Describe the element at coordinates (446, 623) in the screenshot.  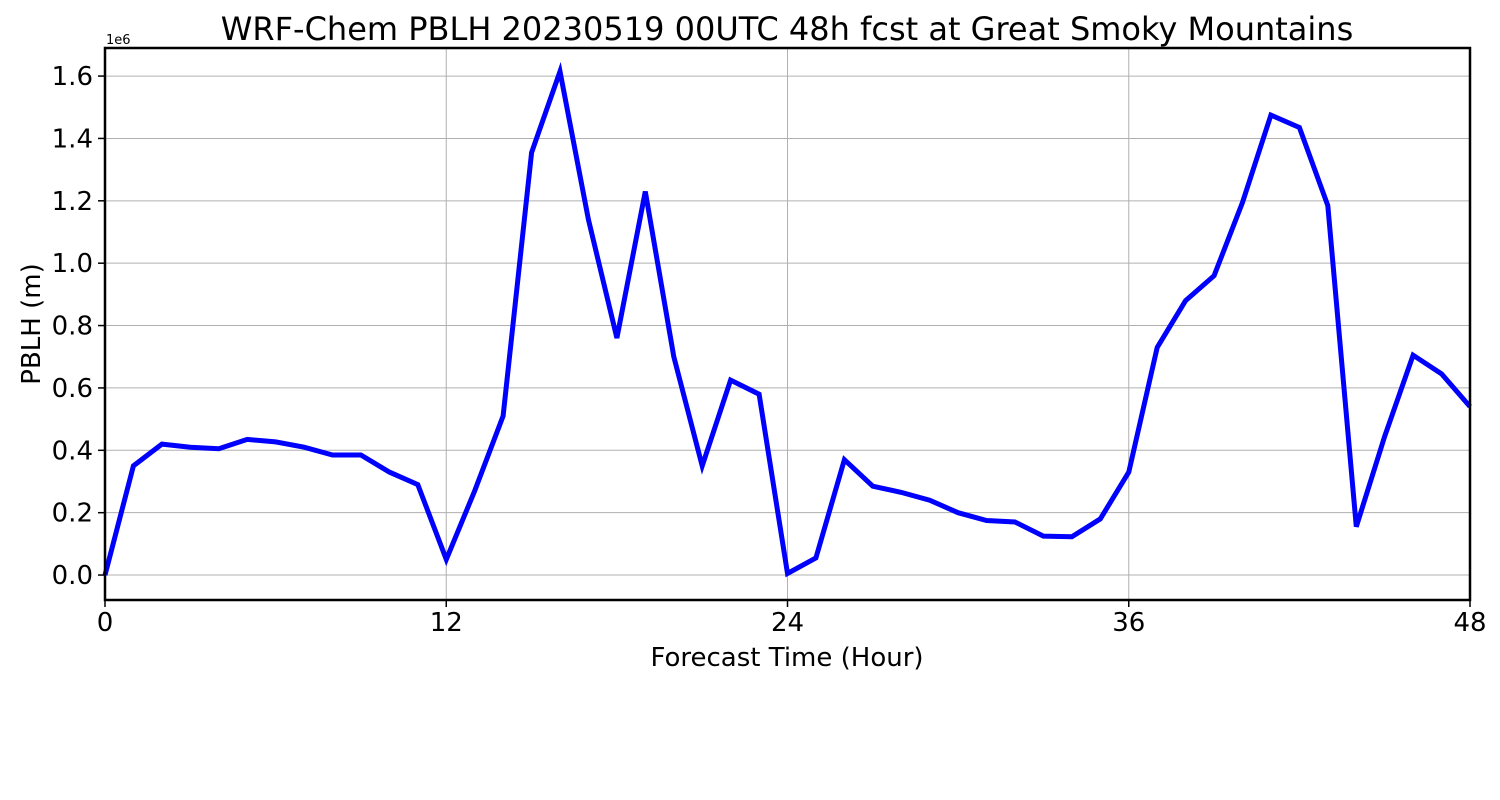
I see `x-tick-label: 12` at that location.